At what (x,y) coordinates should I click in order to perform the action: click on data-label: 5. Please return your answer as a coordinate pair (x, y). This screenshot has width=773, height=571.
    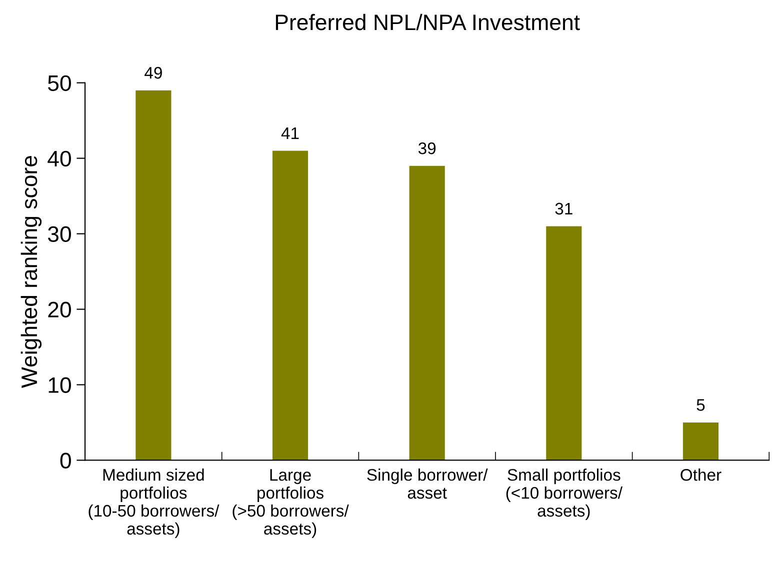
    Looking at the image, I should click on (700, 405).